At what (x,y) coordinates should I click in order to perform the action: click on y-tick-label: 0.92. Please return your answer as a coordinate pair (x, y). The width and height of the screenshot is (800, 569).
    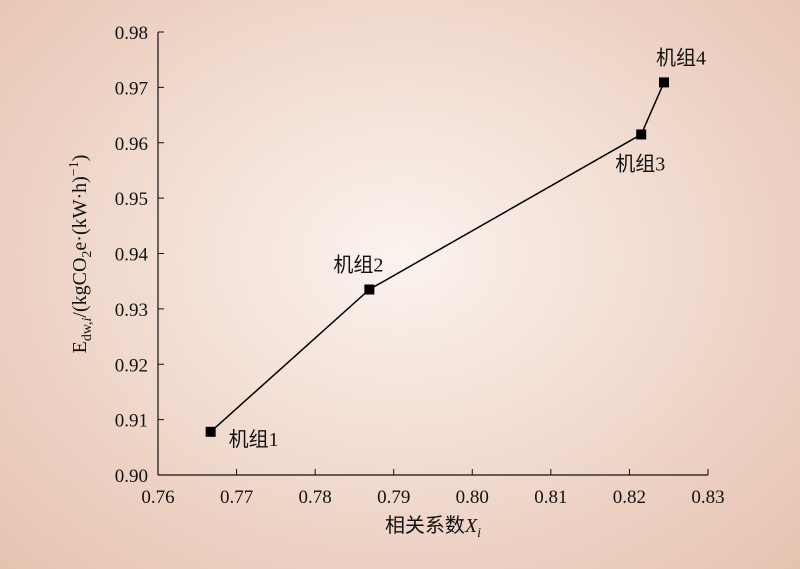
    Looking at the image, I should click on (131, 365).